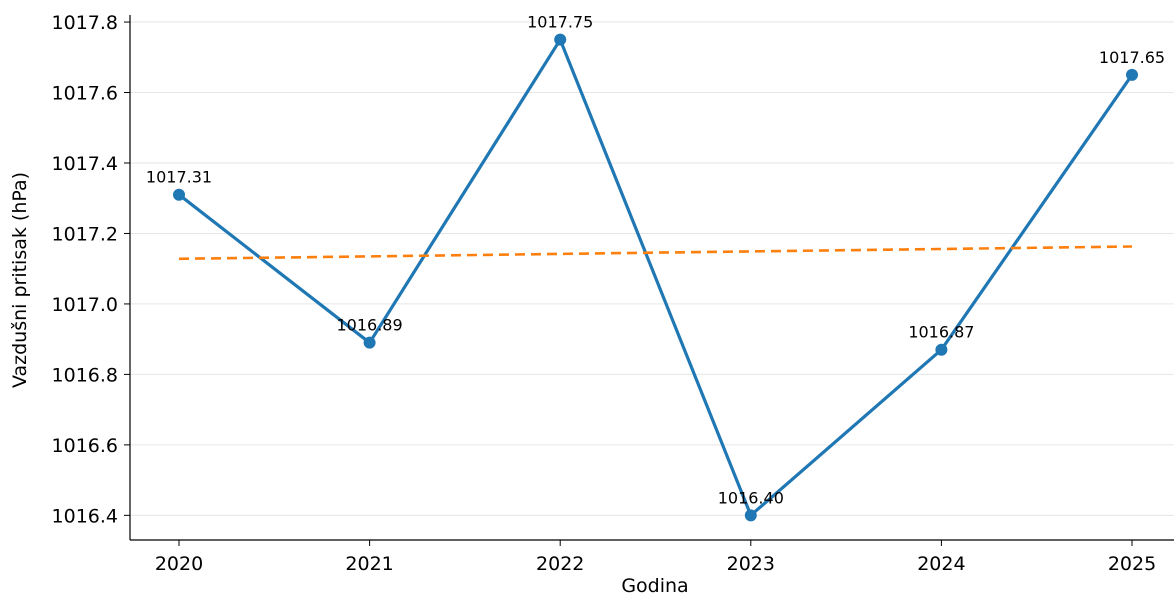  I want to click on data-label: 1017.75, so click(560, 22).